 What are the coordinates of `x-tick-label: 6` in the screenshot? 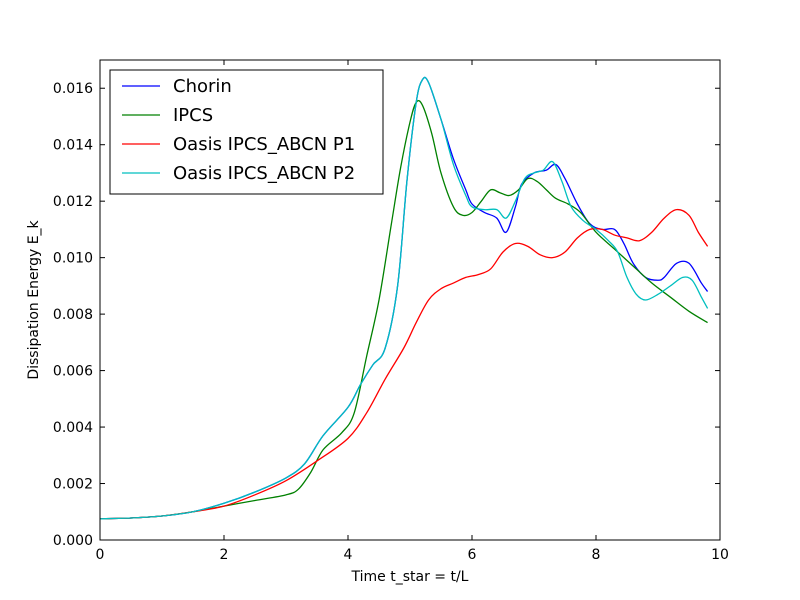 It's located at (472, 555).